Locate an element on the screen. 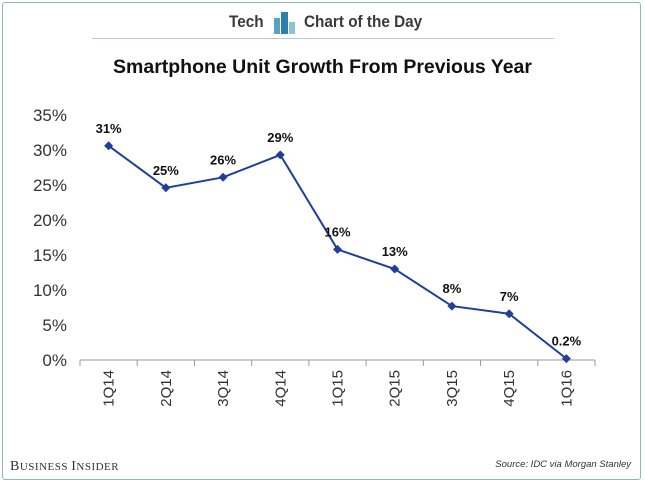 The height and width of the screenshot is (484, 645). data-label: 0.2% is located at coordinates (567, 341).